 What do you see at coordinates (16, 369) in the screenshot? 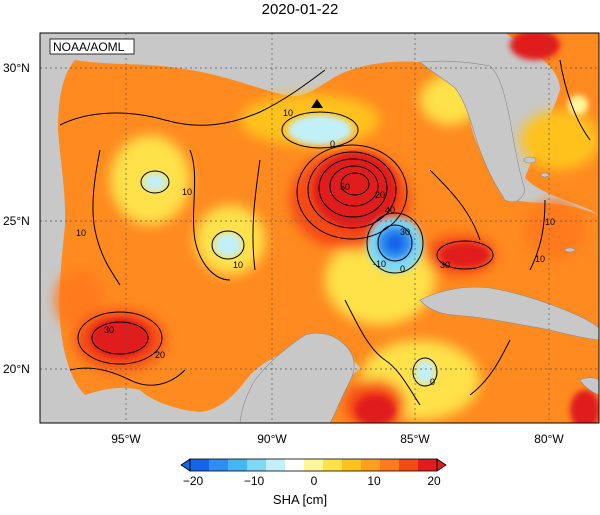
I see `lat-label: 20°N` at bounding box center [16, 369].